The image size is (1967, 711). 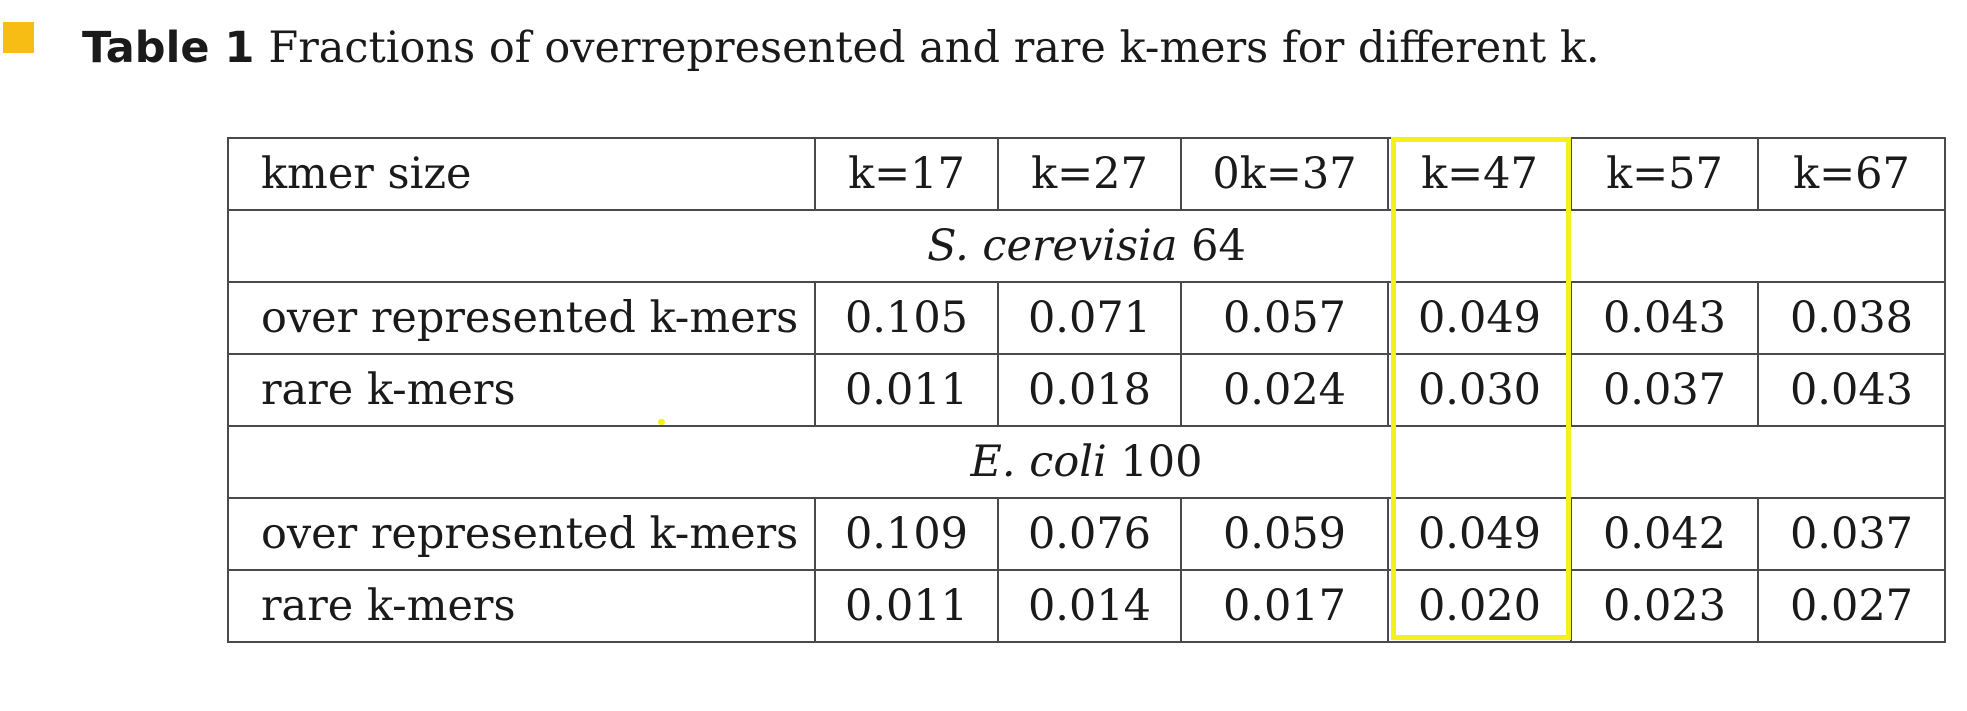 I want to click on table-cell: 0.057, so click(x=1284, y=318).